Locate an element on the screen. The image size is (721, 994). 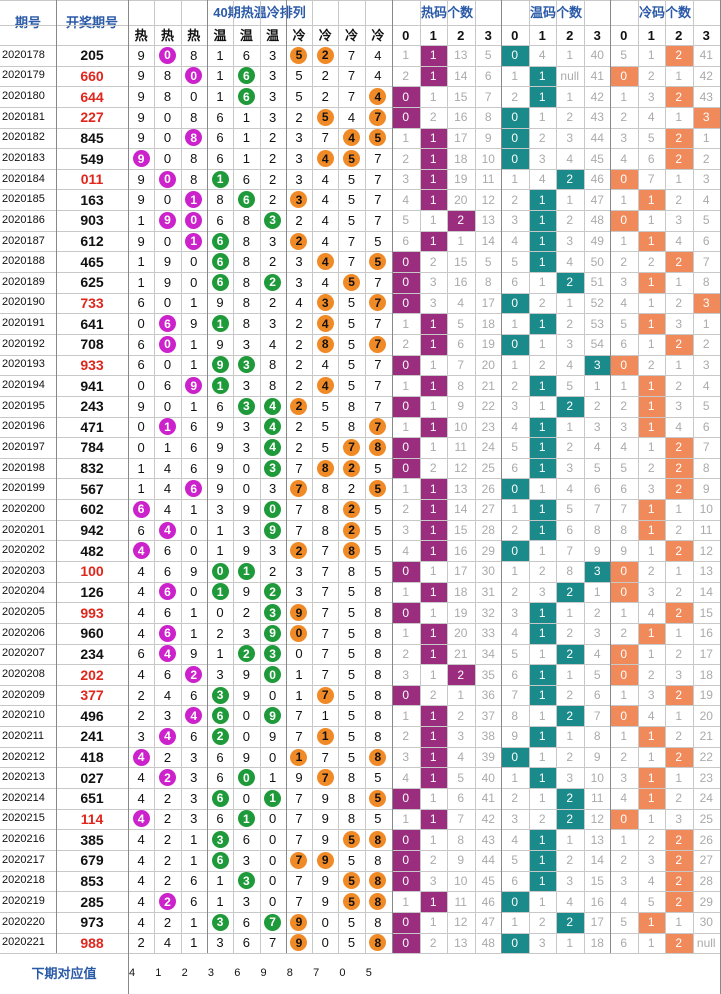
cold-count-cell: 7 is located at coordinates (624, 509).